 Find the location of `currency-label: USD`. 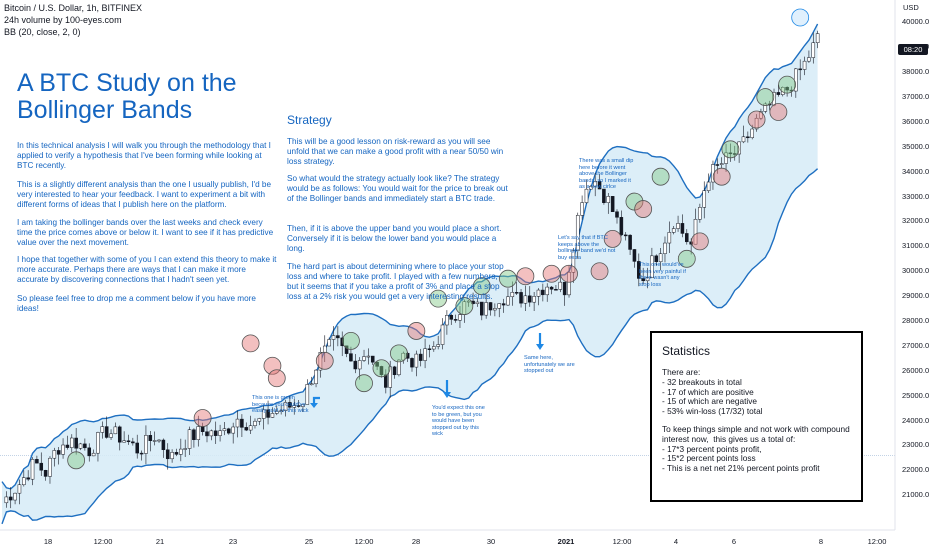

currency-label: USD is located at coordinates (911, 7).